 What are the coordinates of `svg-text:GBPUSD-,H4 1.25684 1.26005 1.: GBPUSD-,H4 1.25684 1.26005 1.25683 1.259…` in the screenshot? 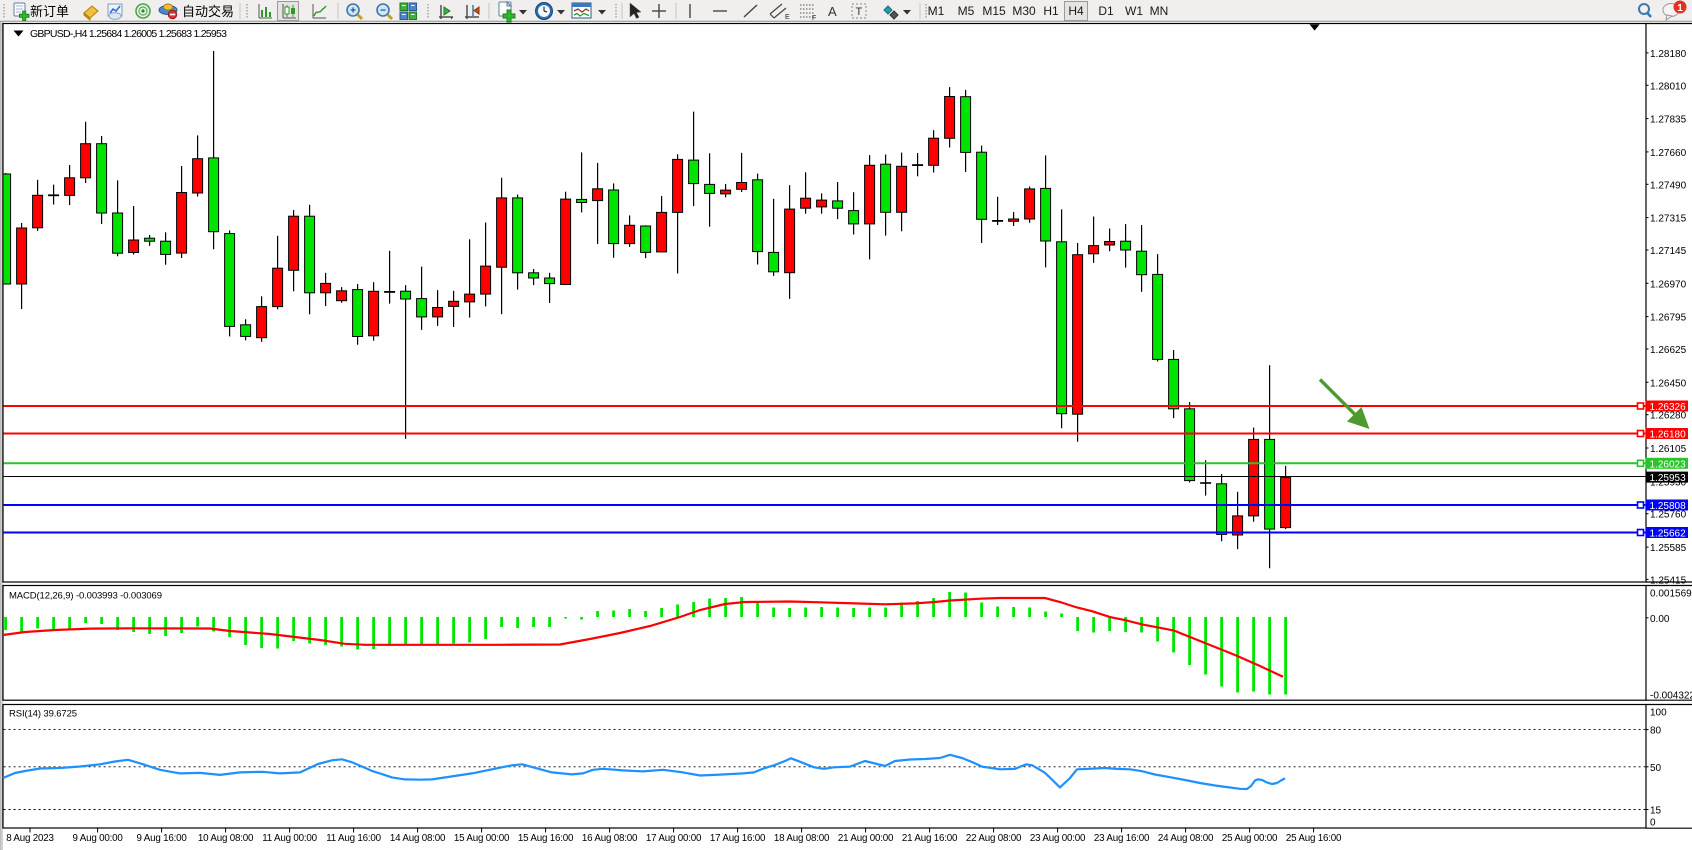 It's located at (128, 34).